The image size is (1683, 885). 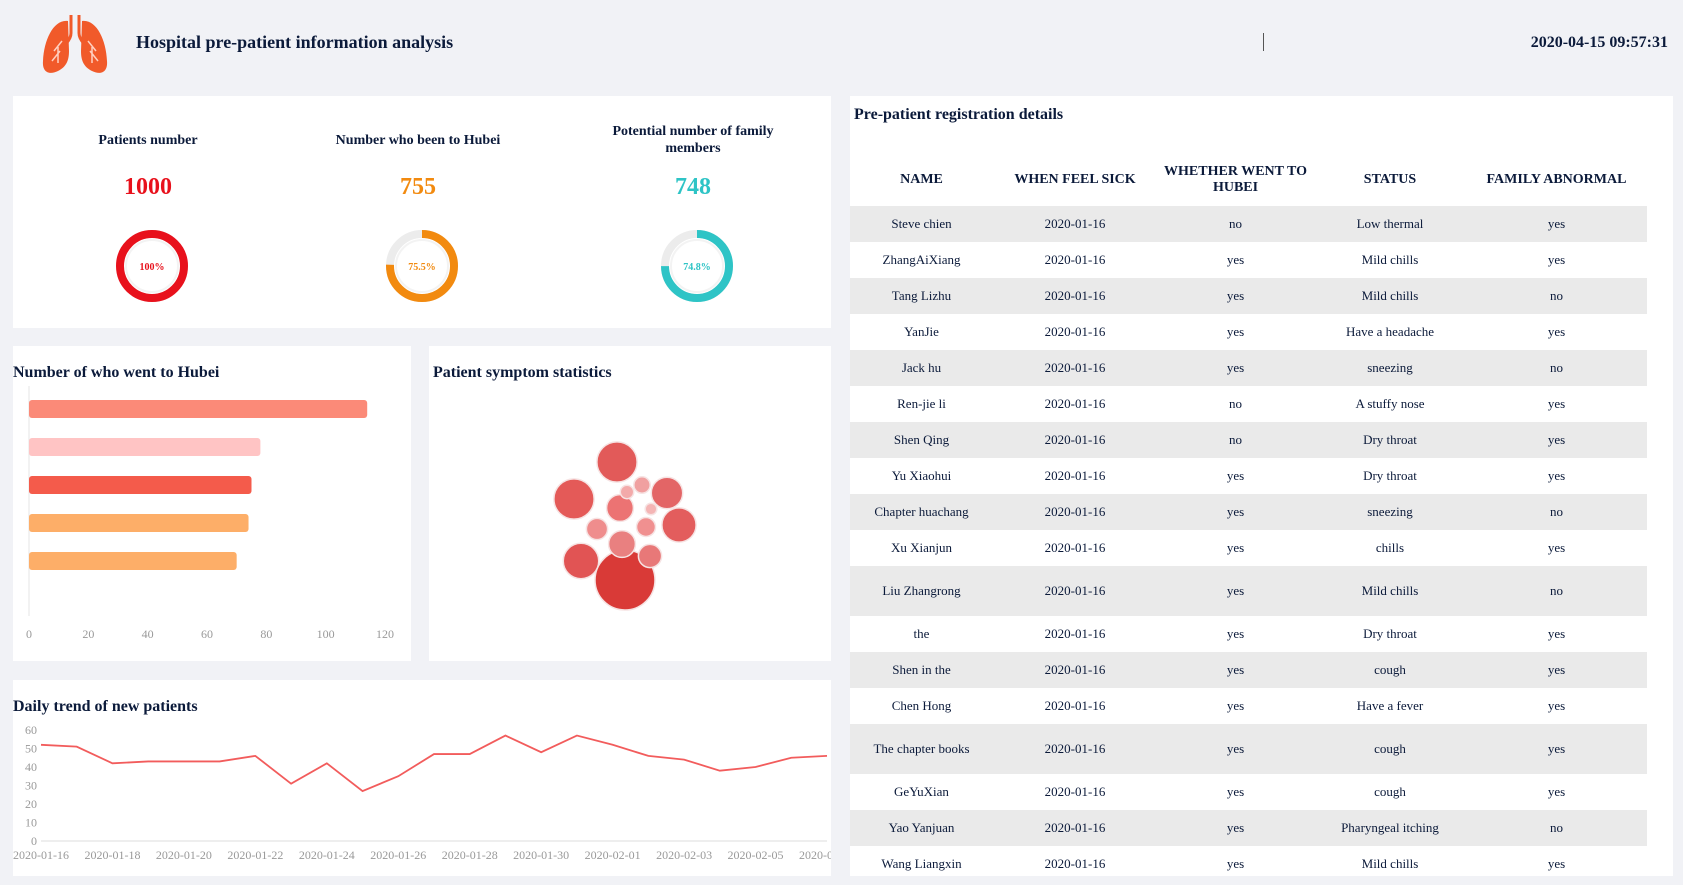 I want to click on table-title: Pre-patient registration details, so click(x=959, y=114).